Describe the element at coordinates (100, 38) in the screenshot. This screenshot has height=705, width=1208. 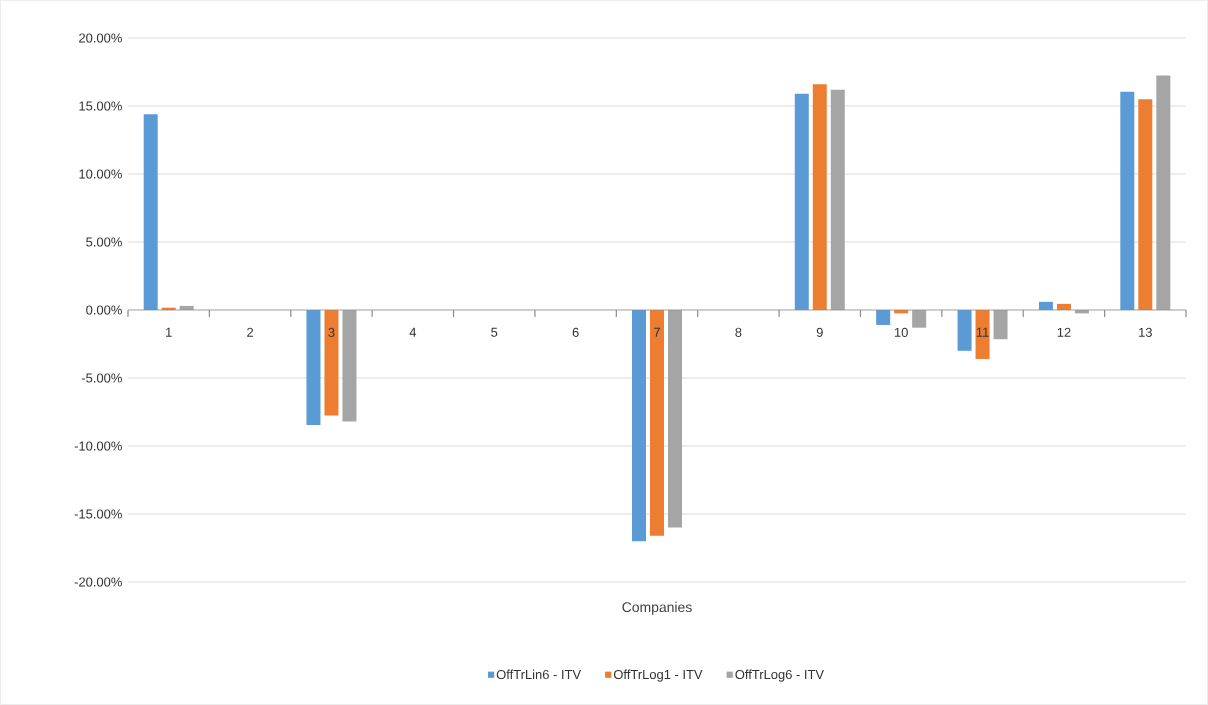
I see `y-tick-label: 20.00%` at that location.